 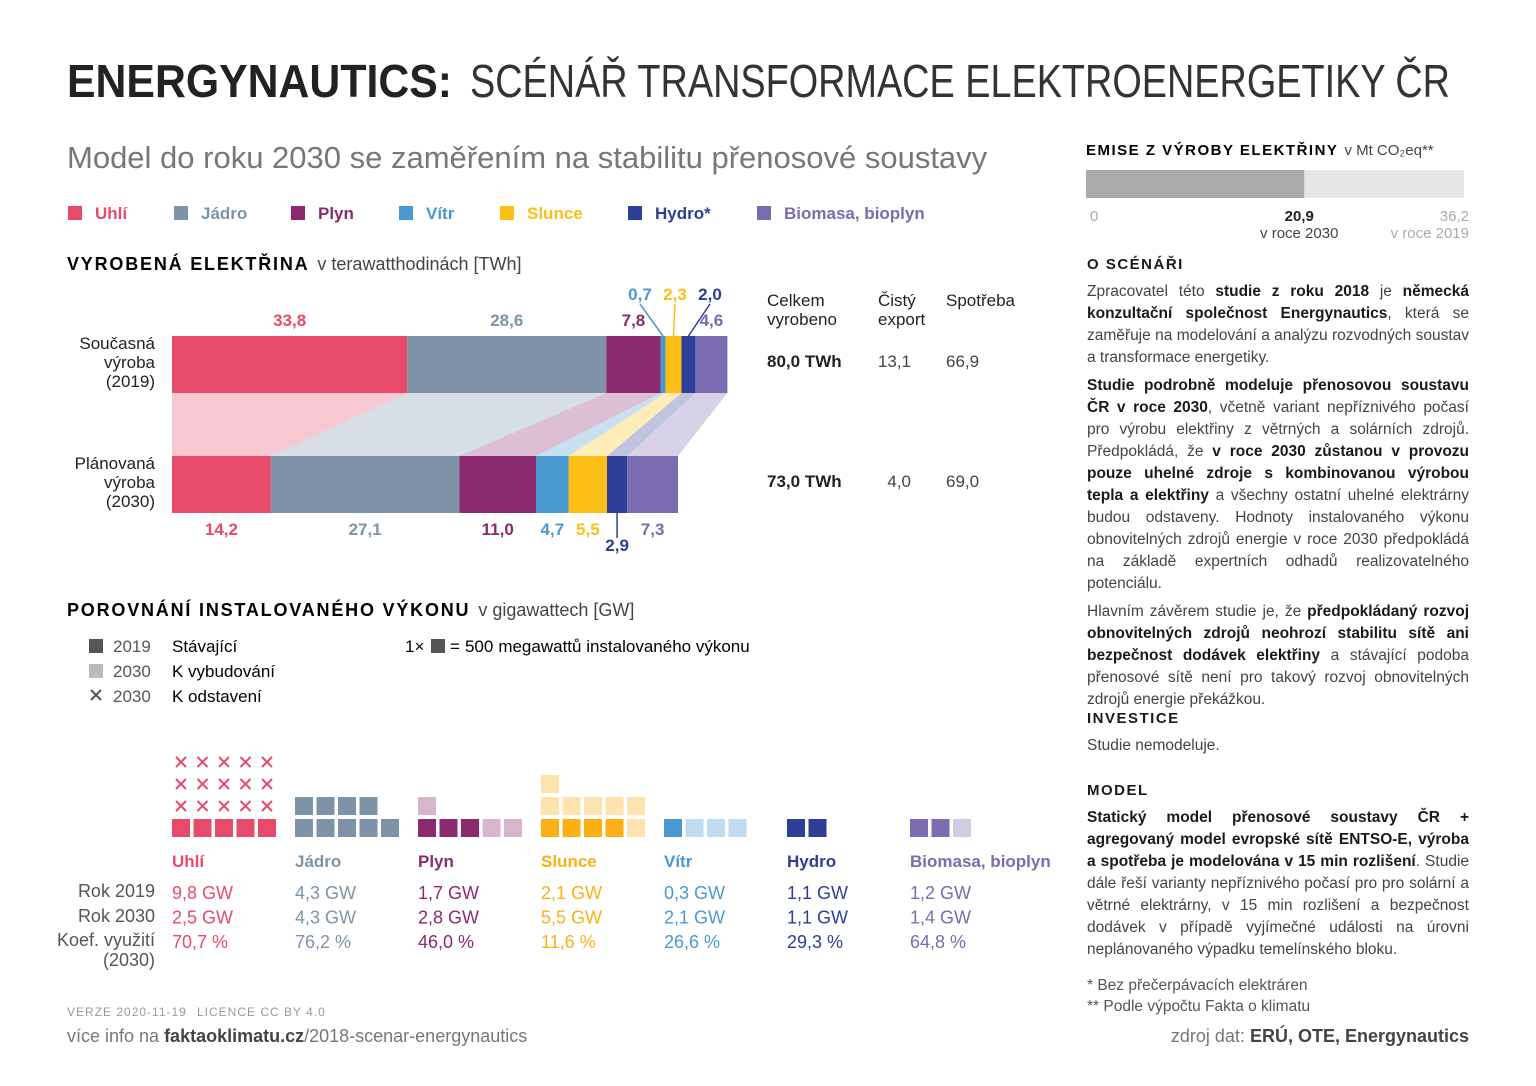 I want to click on section-unit: v gigawattech [GW], so click(x=556, y=610).